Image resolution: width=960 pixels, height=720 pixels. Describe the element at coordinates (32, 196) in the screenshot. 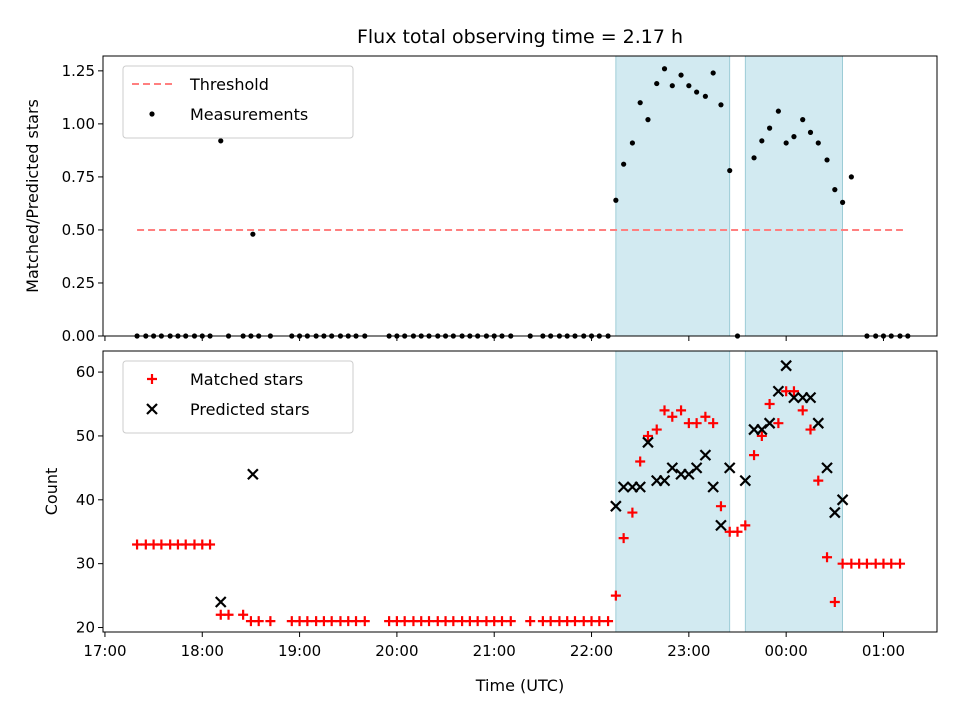

I see `y-axis-label: Matched/Predicted stars` at that location.